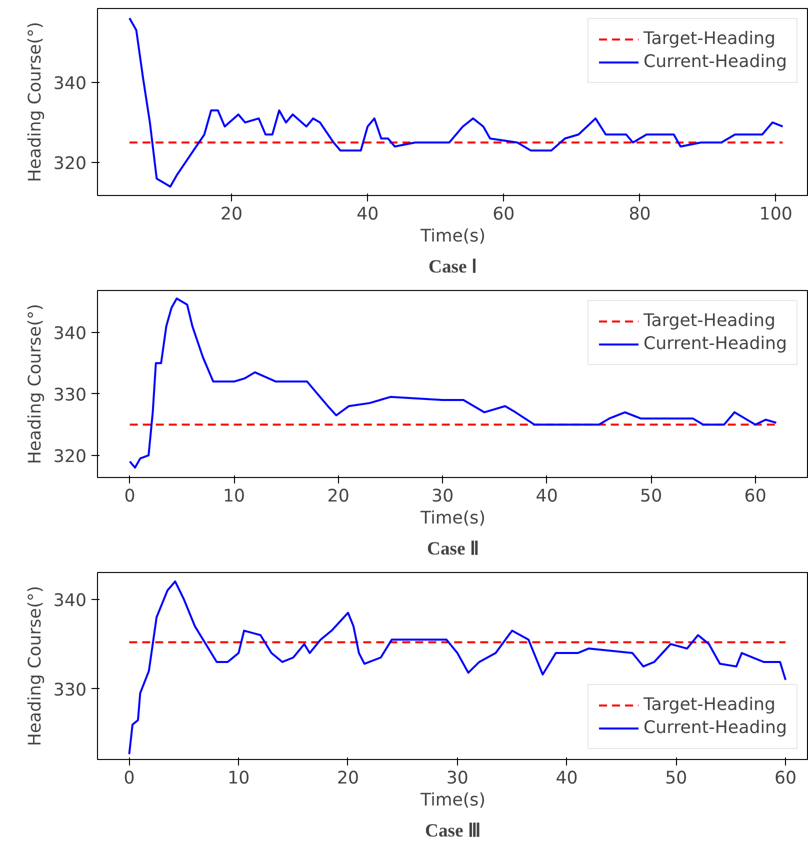 This screenshot has height=847, width=808. I want to click on text: Case Ⅰ, so click(453, 267).